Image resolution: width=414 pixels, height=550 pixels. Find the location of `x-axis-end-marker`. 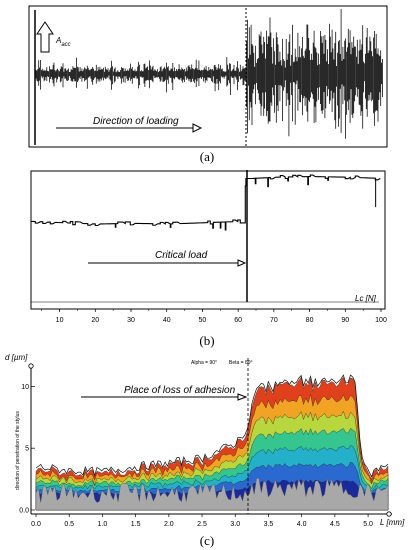

x-axis-end-marker is located at coordinates (389, 514).